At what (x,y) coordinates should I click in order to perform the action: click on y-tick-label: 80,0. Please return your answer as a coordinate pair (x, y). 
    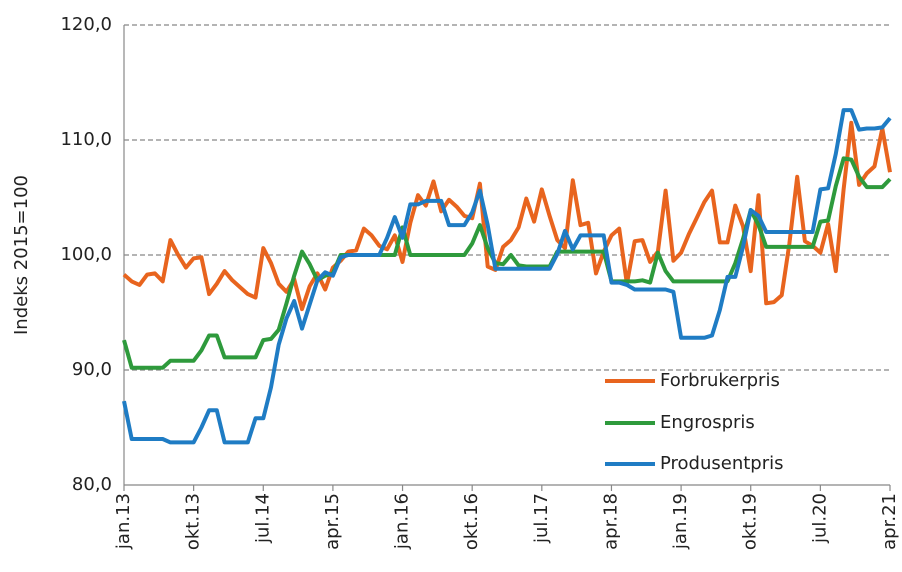
    Looking at the image, I should click on (92, 484).